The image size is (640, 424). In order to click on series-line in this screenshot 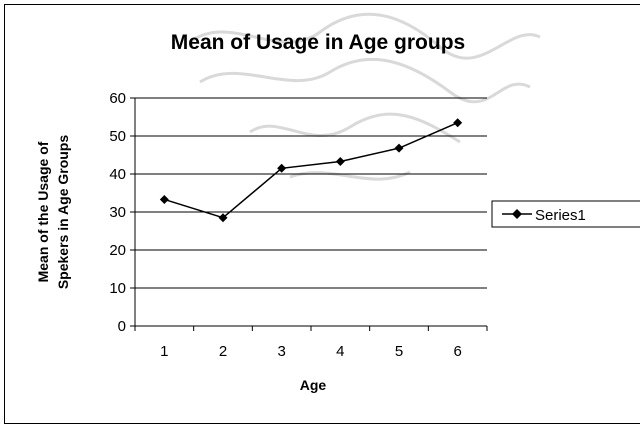, I will do `click(311, 170)`.